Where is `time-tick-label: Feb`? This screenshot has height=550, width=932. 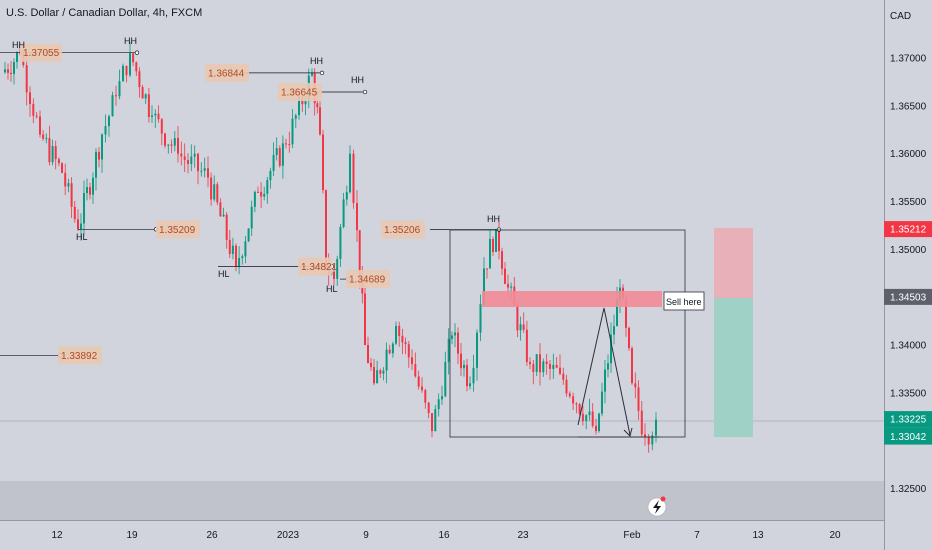
time-tick-label: Feb is located at coordinates (632, 535).